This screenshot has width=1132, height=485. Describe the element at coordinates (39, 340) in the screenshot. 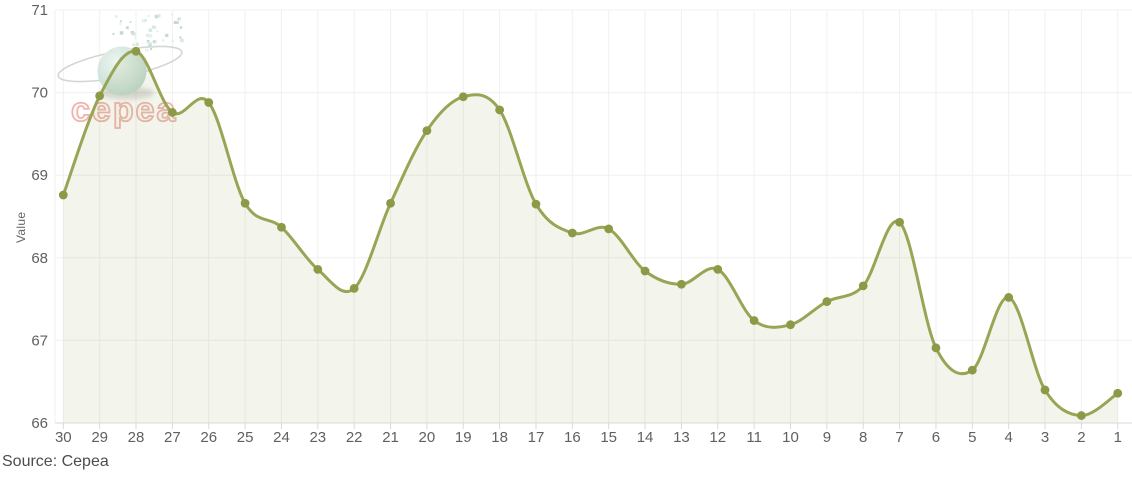

I see `y-tick-label: 67` at that location.